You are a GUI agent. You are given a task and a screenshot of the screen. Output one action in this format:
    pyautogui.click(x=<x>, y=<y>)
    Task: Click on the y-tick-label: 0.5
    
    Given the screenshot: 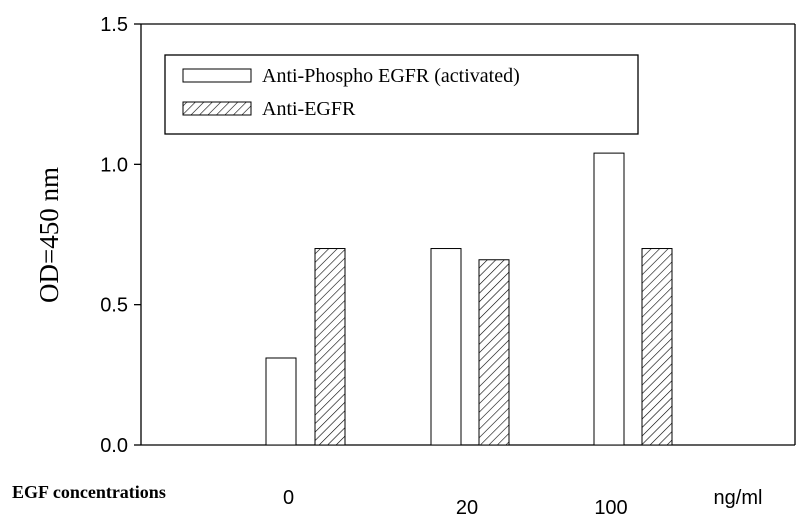 What is the action you would take?
    pyautogui.click(x=114, y=306)
    